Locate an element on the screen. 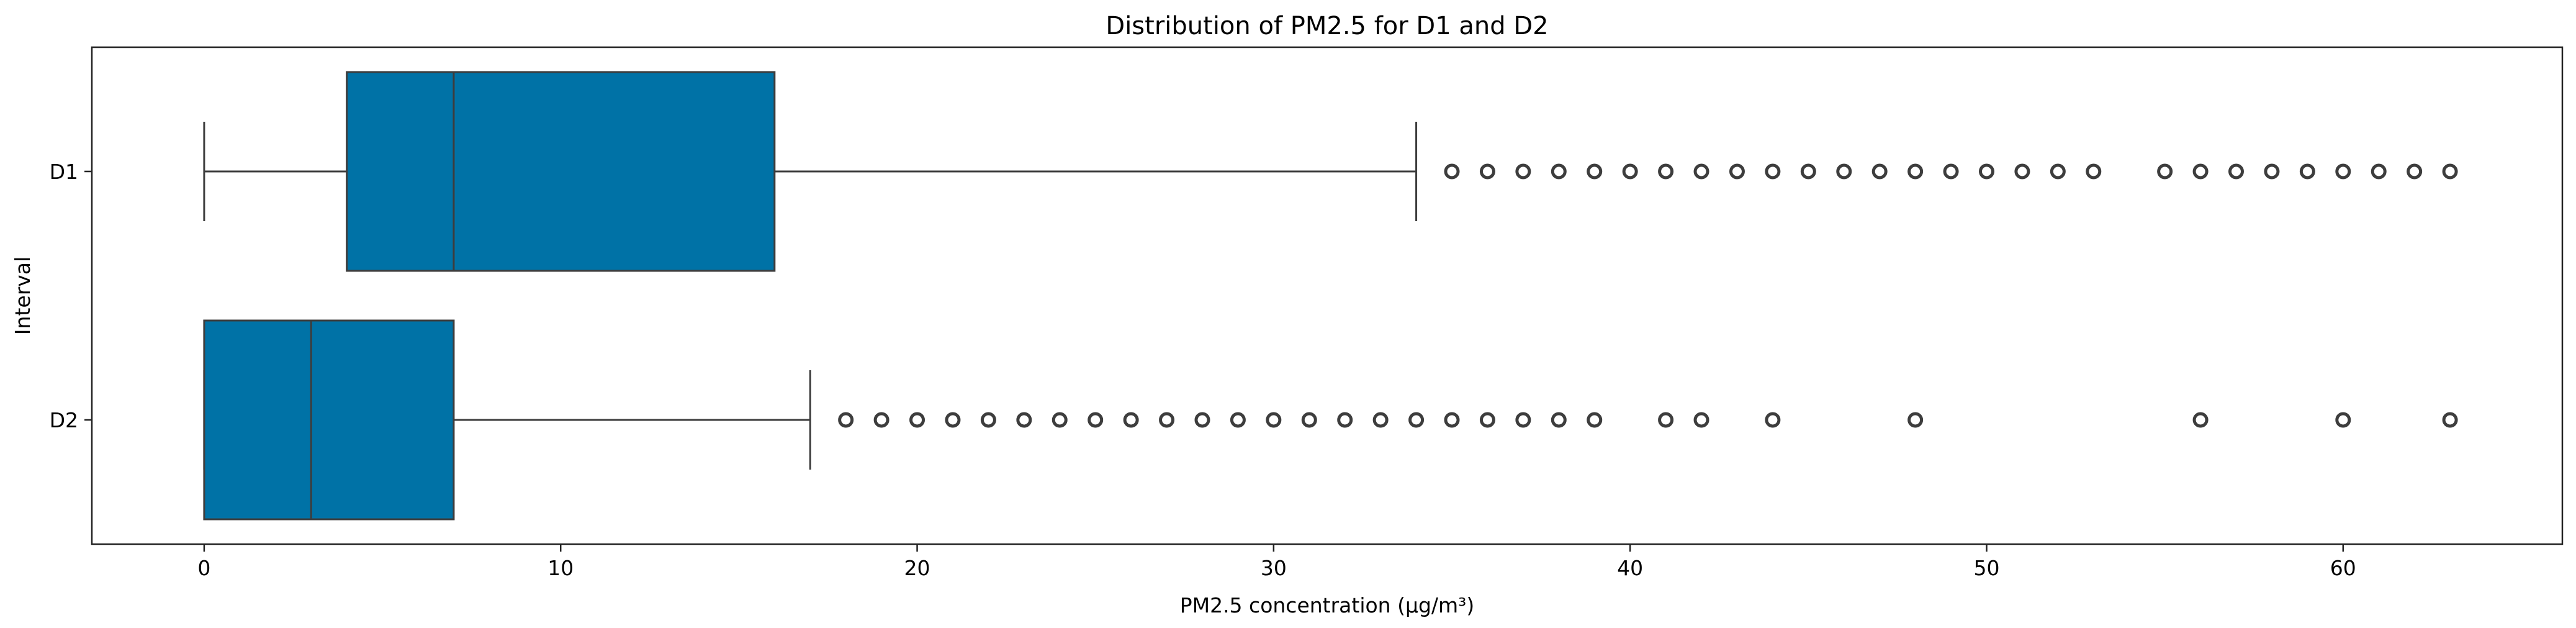 The width and height of the screenshot is (2576, 628). x-tick-label: 40 is located at coordinates (1630, 568).